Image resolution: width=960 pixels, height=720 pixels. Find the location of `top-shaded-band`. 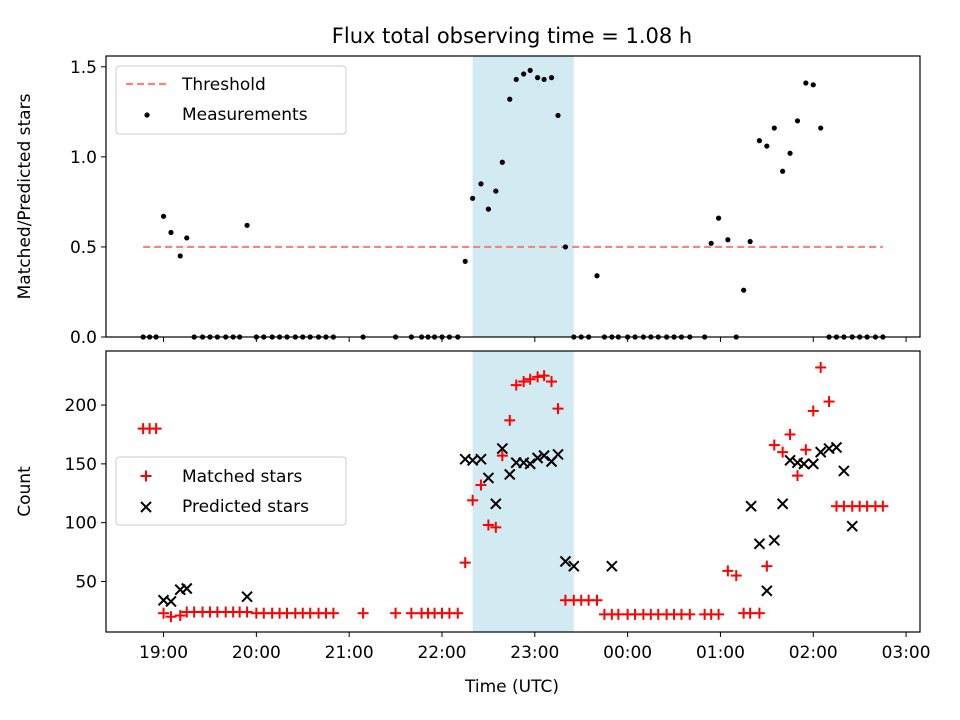

top-shaded-band is located at coordinates (523, 196).